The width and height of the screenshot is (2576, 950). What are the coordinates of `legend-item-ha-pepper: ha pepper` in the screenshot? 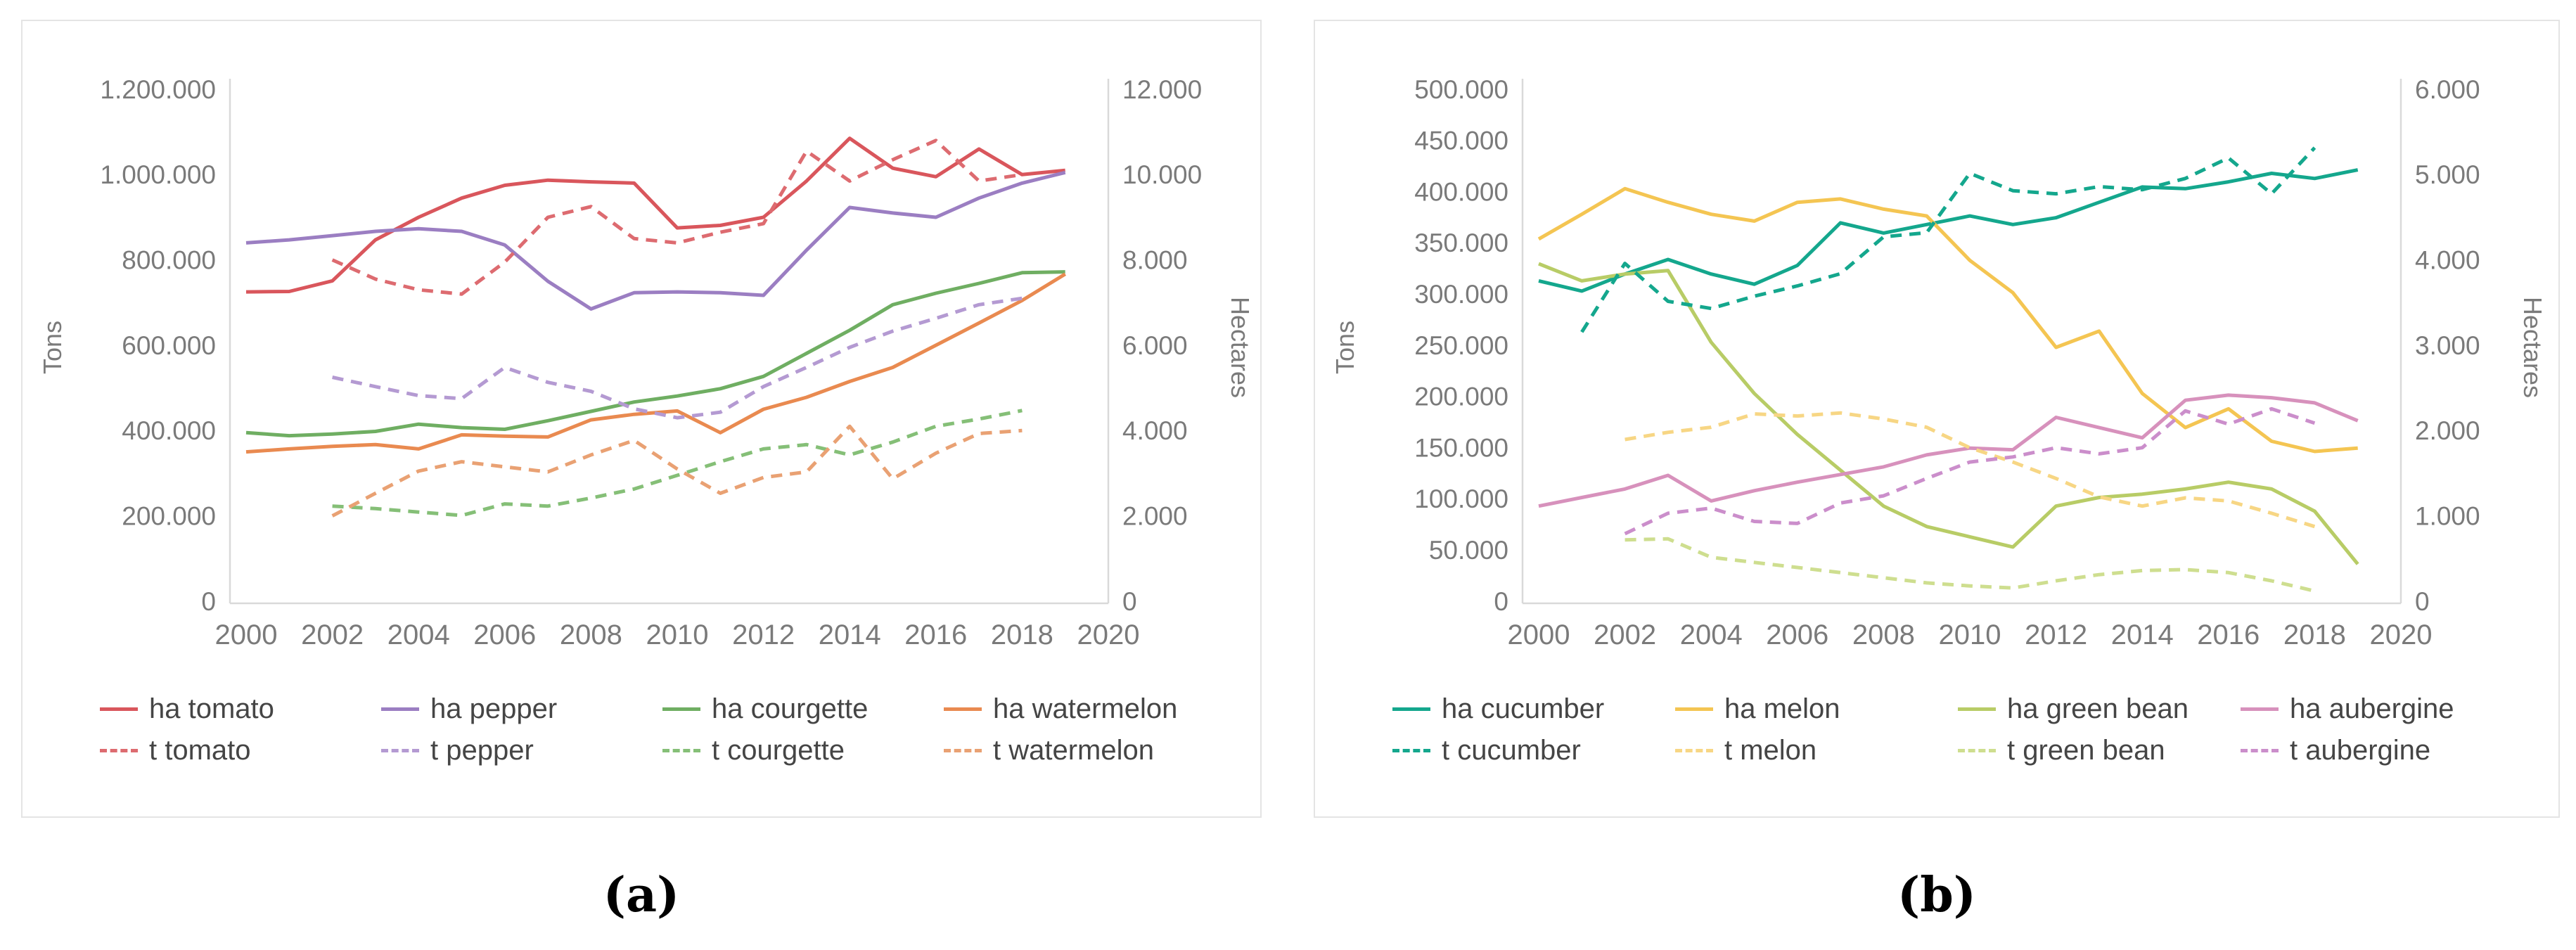 It's located at (518, 709).